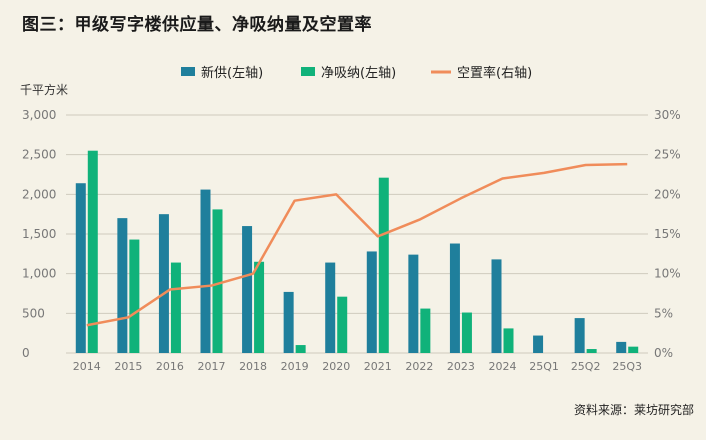 This screenshot has width=706, height=440. What do you see at coordinates (87, 366) in the screenshot?
I see `x-tick-label: 2014` at bounding box center [87, 366].